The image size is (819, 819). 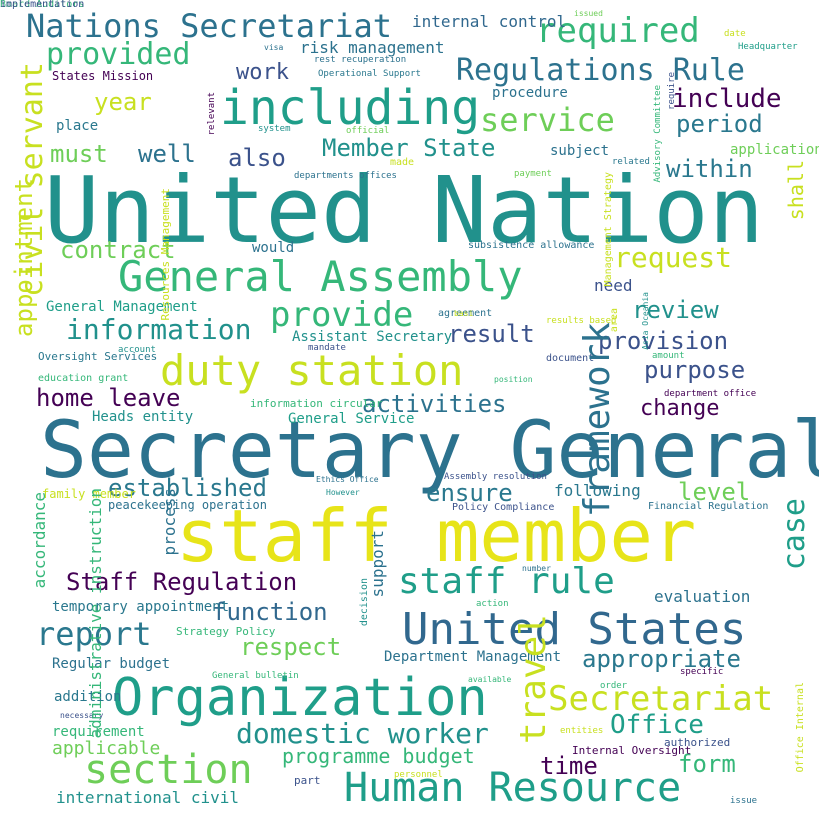 I want to click on cloud-word-purpose: purpose, so click(x=695, y=370).